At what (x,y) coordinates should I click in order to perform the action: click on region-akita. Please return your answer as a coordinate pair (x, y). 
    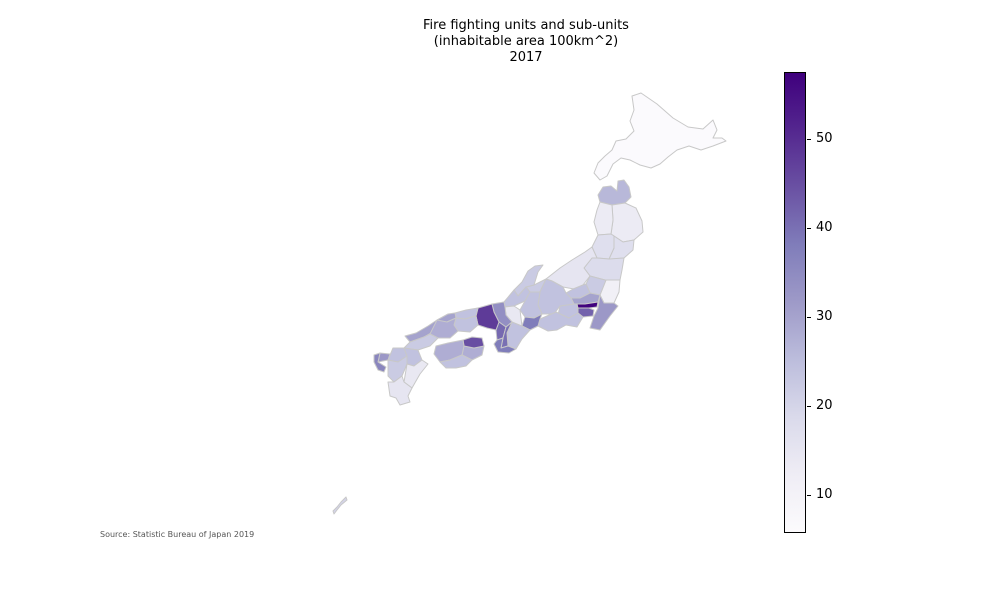
    Looking at the image, I should click on (603, 218).